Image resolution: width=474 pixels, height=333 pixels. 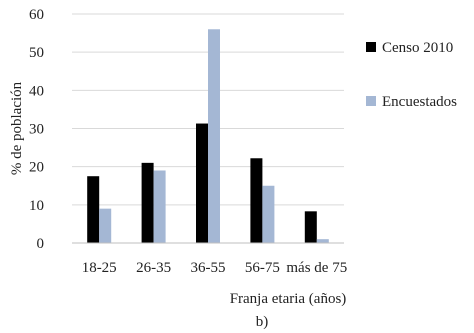 I want to click on legend: Censo 2010 Encuestados, so click(x=411, y=75).